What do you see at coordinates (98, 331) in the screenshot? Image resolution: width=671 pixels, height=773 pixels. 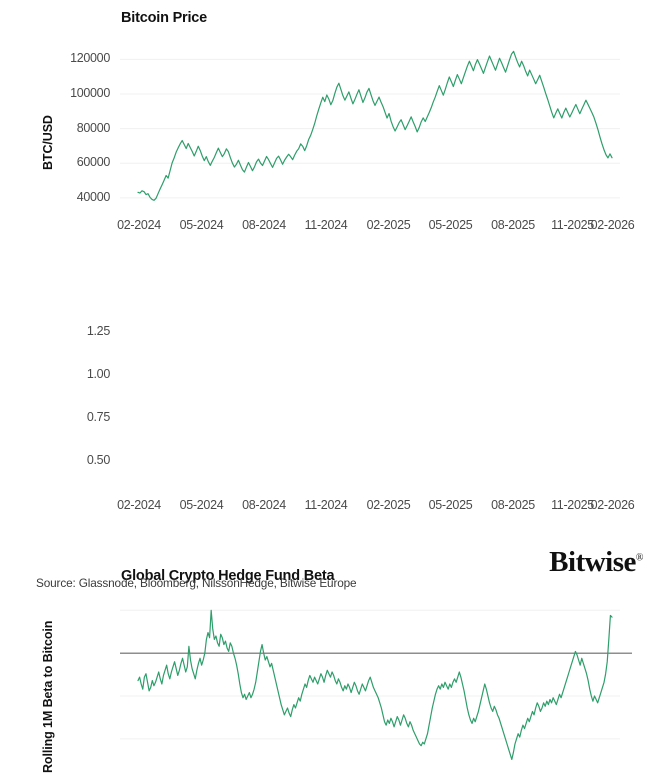 I see `y-tick-label: 1.25` at bounding box center [98, 331].